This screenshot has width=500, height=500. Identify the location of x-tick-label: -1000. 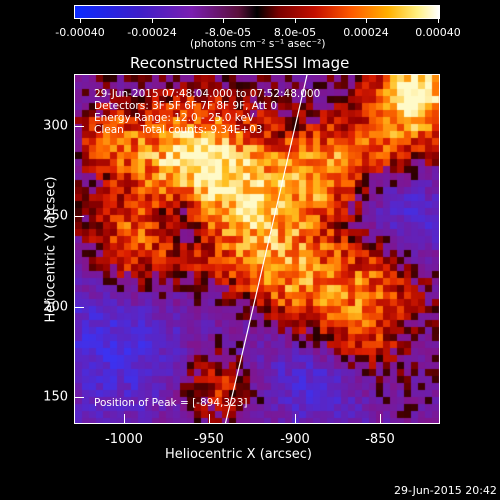
(124, 439).